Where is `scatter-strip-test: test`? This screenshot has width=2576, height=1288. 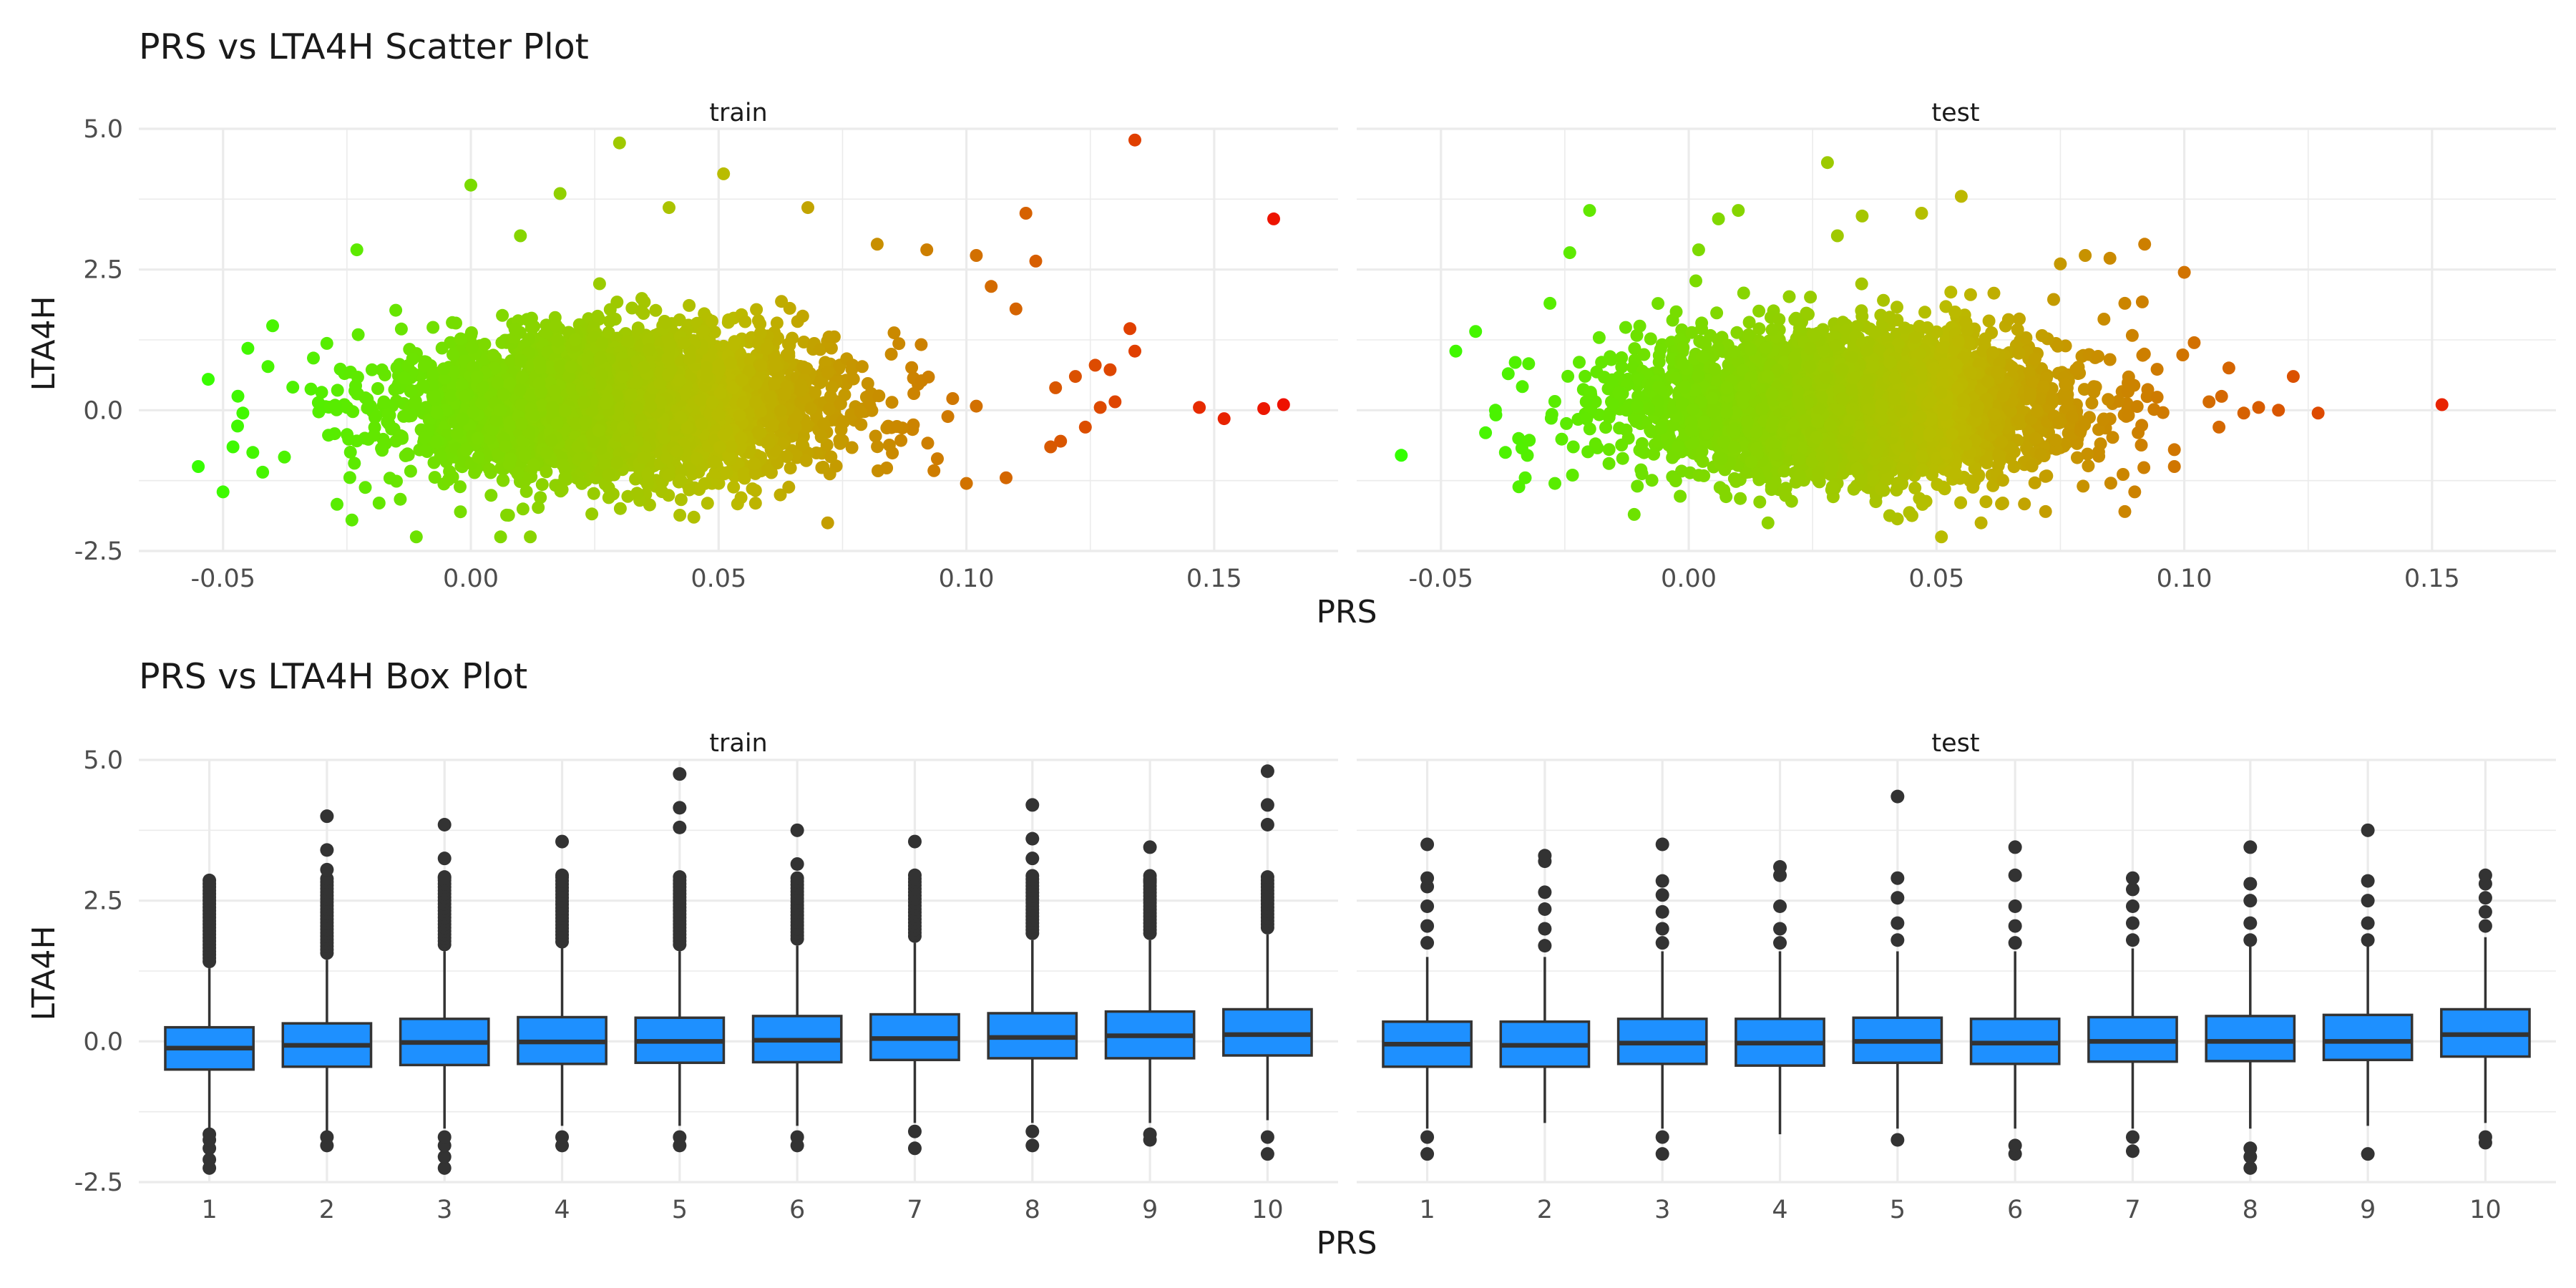 scatter-strip-test: test is located at coordinates (1955, 113).